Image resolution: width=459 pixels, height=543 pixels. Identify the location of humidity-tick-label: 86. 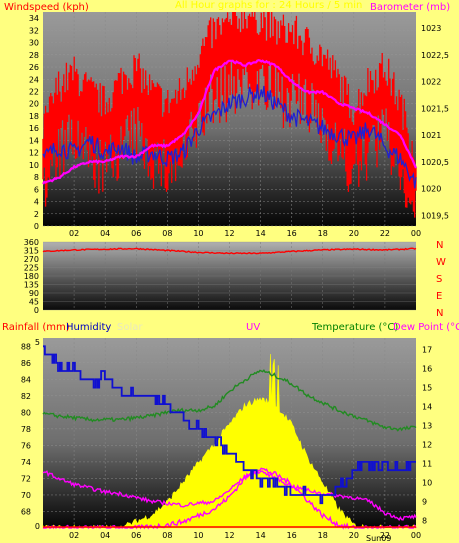
(26, 363).